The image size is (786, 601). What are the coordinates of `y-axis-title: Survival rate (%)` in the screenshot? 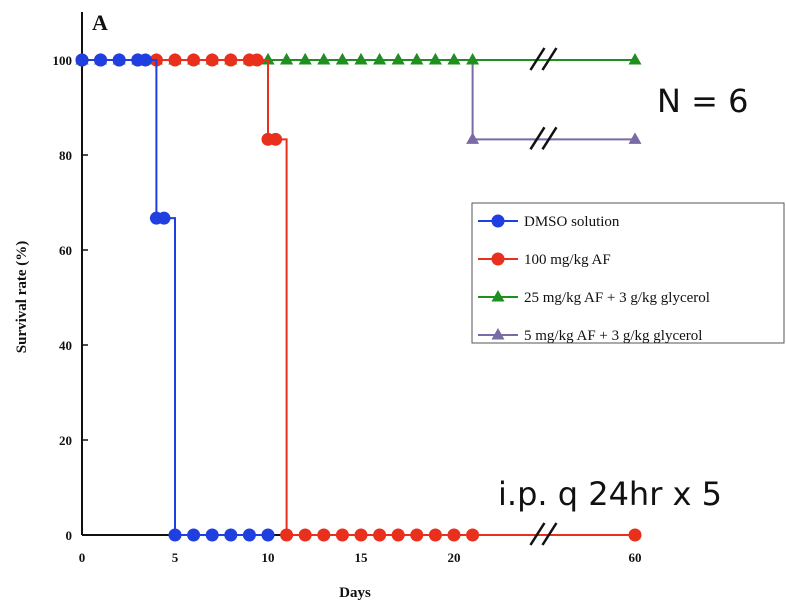 It's located at (22, 297).